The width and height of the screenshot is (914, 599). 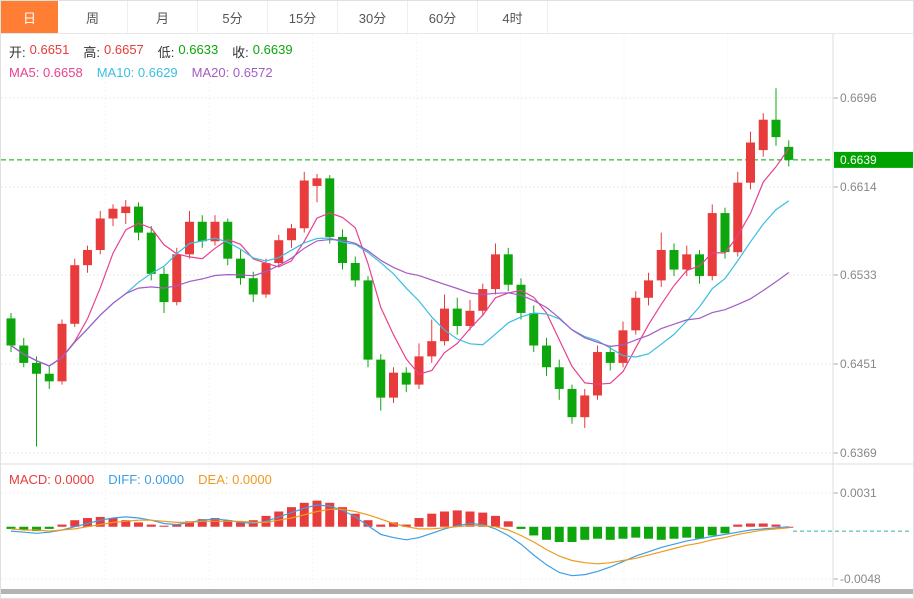 What do you see at coordinates (858, 275) in the screenshot?
I see `price-axis-label: 0.6533` at bounding box center [858, 275].